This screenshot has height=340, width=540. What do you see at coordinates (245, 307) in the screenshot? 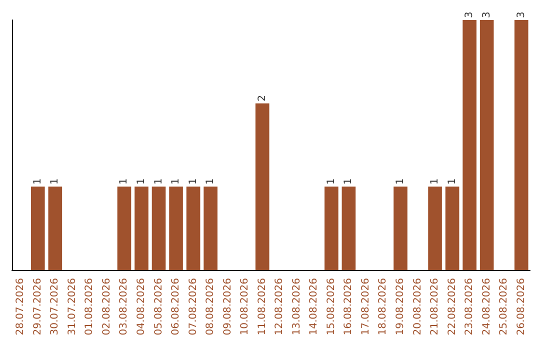
I see `x-tick-label: 10.08.2026` at bounding box center [245, 307].